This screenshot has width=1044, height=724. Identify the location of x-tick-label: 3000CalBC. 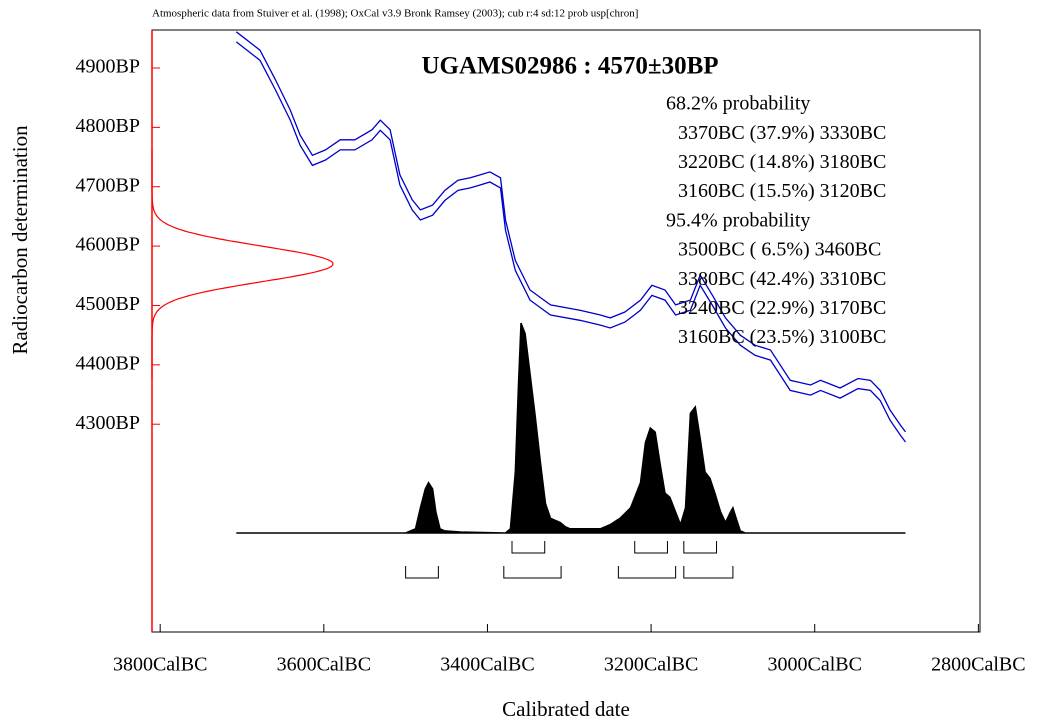
(815, 665).